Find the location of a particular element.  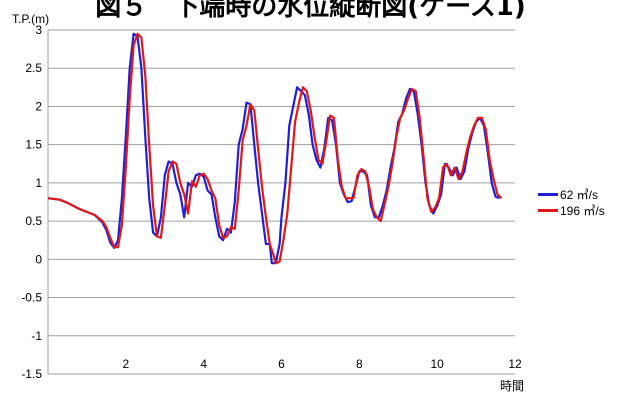

y-tick-label: 3 is located at coordinates (38, 30).